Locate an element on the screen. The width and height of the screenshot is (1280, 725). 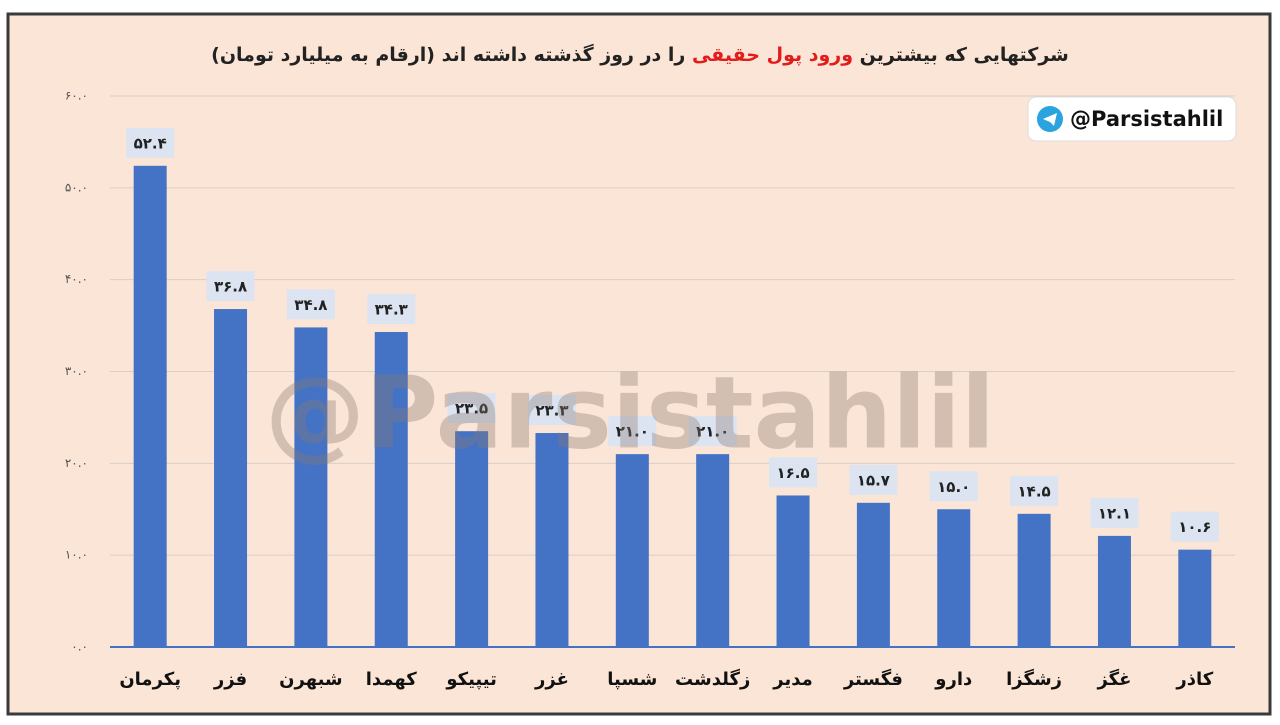
value-label: ۱۵.۰ is located at coordinates (953, 487).